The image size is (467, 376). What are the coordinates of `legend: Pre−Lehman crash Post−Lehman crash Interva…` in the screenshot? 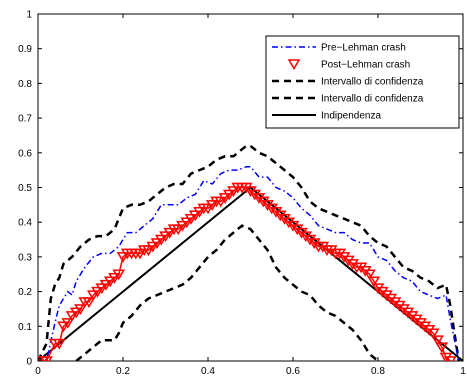 It's located at (362, 82).